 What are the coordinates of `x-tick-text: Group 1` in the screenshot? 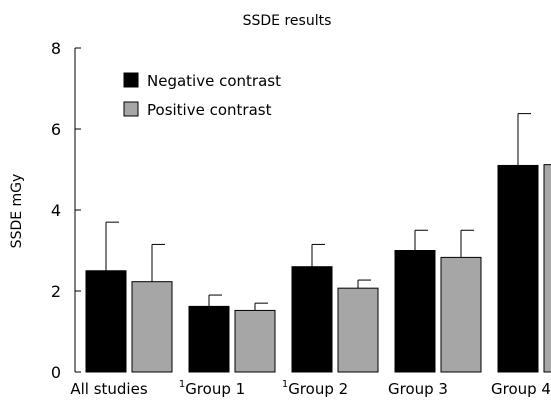 It's located at (215, 389).